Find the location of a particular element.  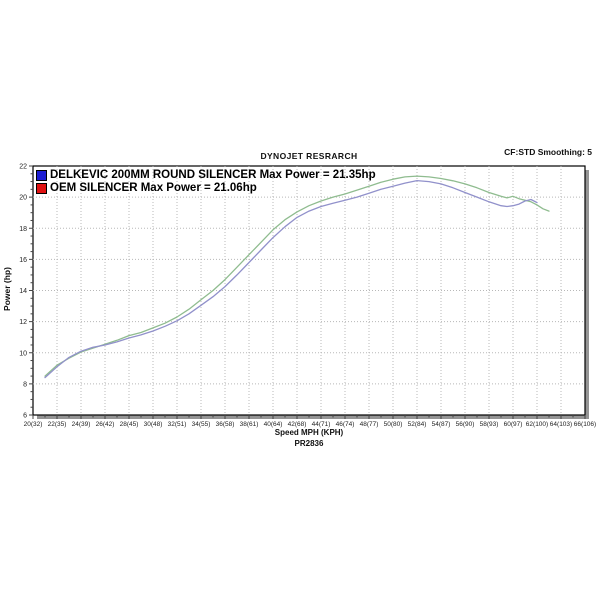

y-tick-label: 10 is located at coordinates (23, 353).